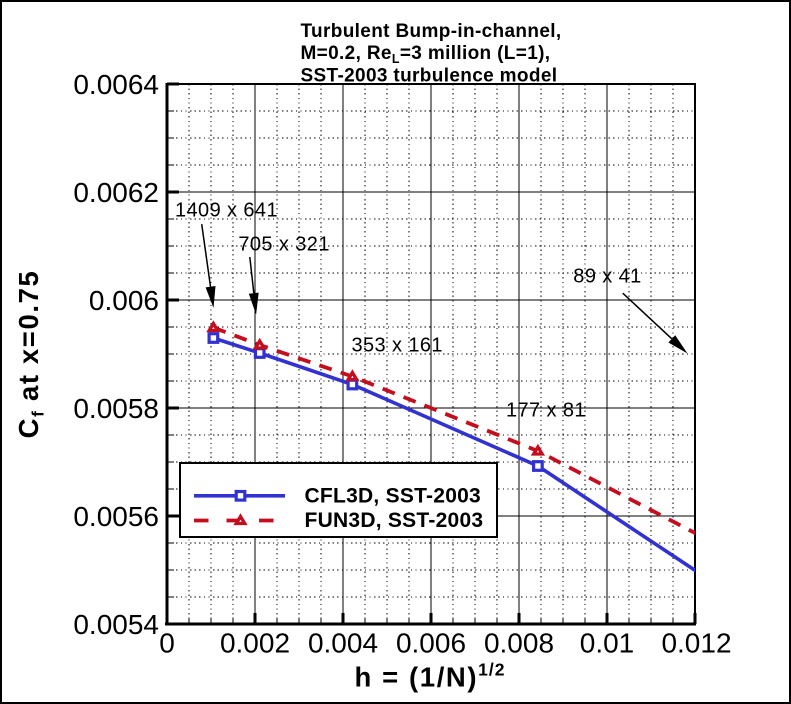 The image size is (791, 704). I want to click on svg-text: 0.004, so click(343, 643).